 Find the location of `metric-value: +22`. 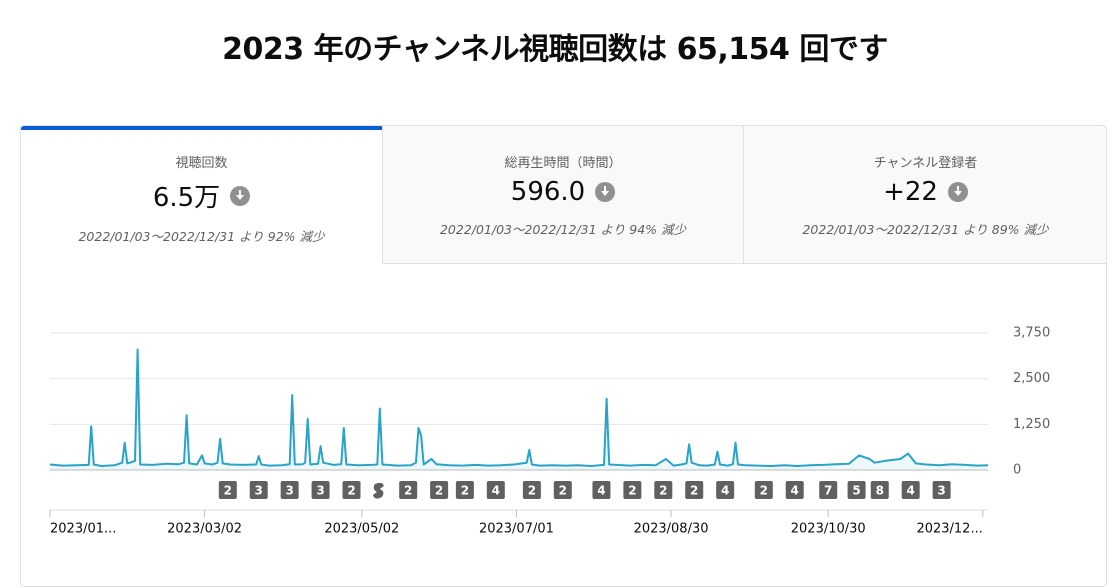

metric-value: +22 is located at coordinates (910, 192).